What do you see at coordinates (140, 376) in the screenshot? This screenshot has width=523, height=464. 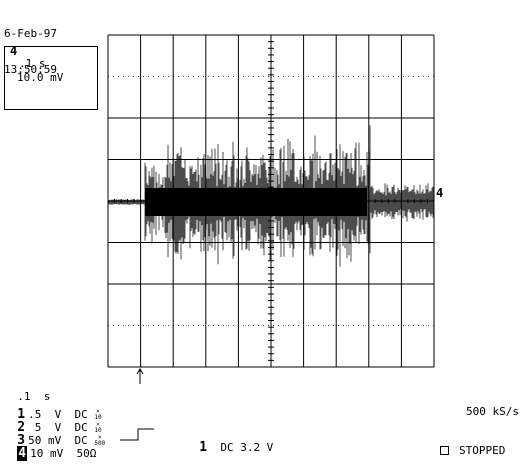 I see `up-arrow-icon` at bounding box center [140, 376].